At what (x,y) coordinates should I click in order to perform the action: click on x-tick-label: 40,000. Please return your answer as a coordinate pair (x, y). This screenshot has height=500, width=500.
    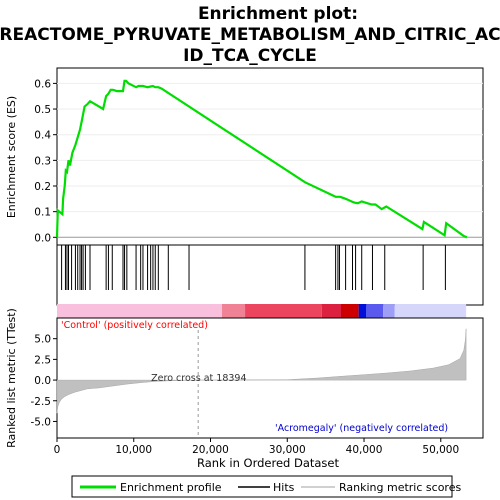
    Looking at the image, I should click on (364, 450).